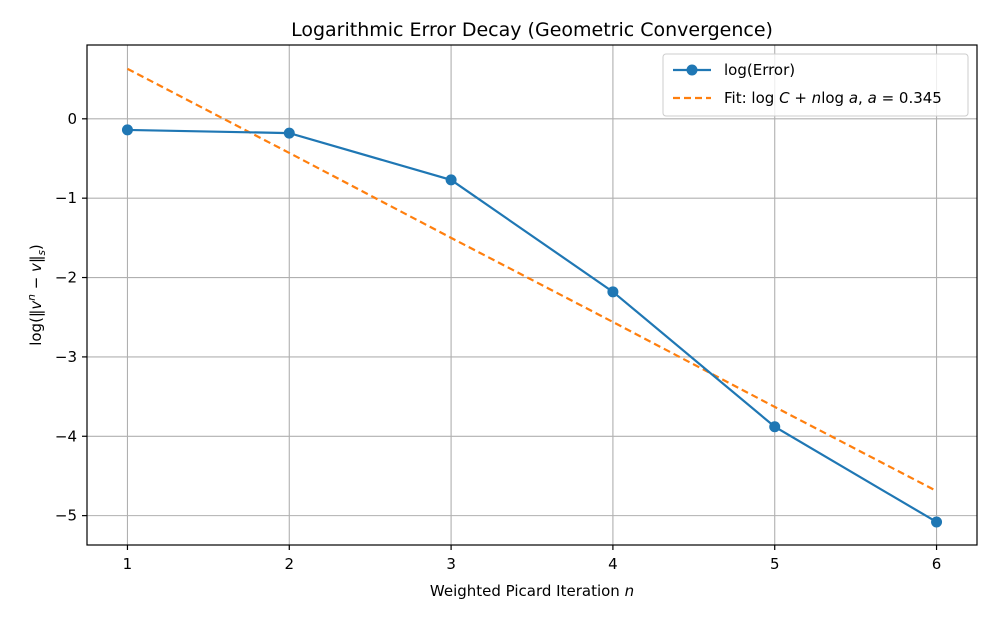 The width and height of the screenshot is (997, 623). I want to click on y-tick-label: 0, so click(72, 119).